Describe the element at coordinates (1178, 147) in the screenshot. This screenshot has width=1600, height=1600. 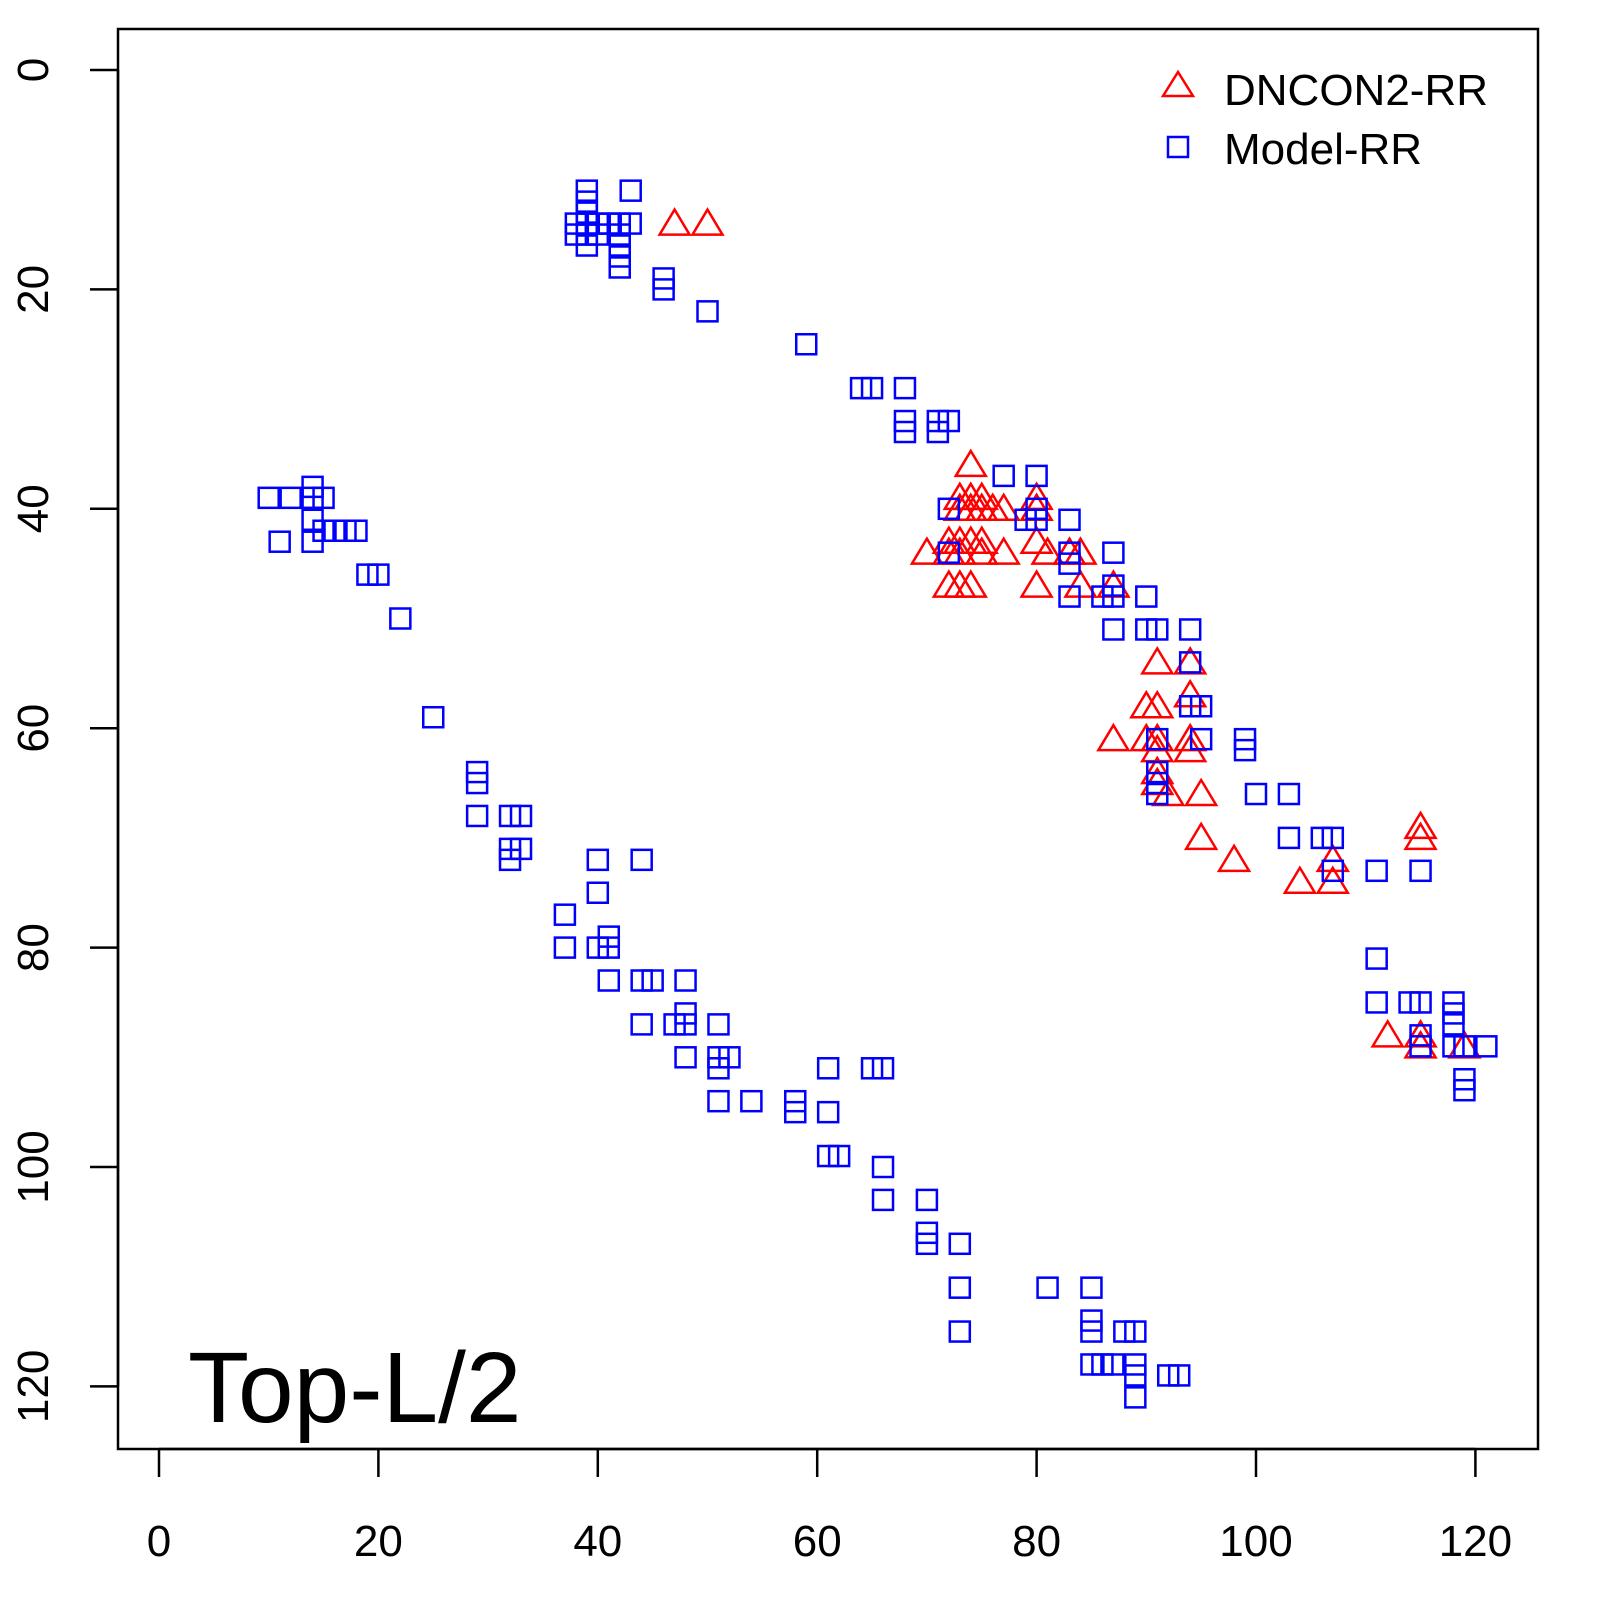
I see `legend-square-icon` at that location.